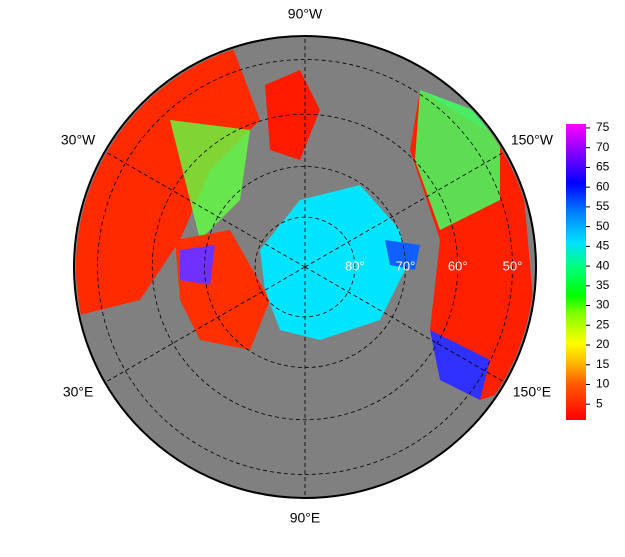 Image resolution: width=625 pixels, height=557 pixels. Describe the element at coordinates (603, 324) in the screenshot. I see `colorbar-tick-label: 25` at that location.